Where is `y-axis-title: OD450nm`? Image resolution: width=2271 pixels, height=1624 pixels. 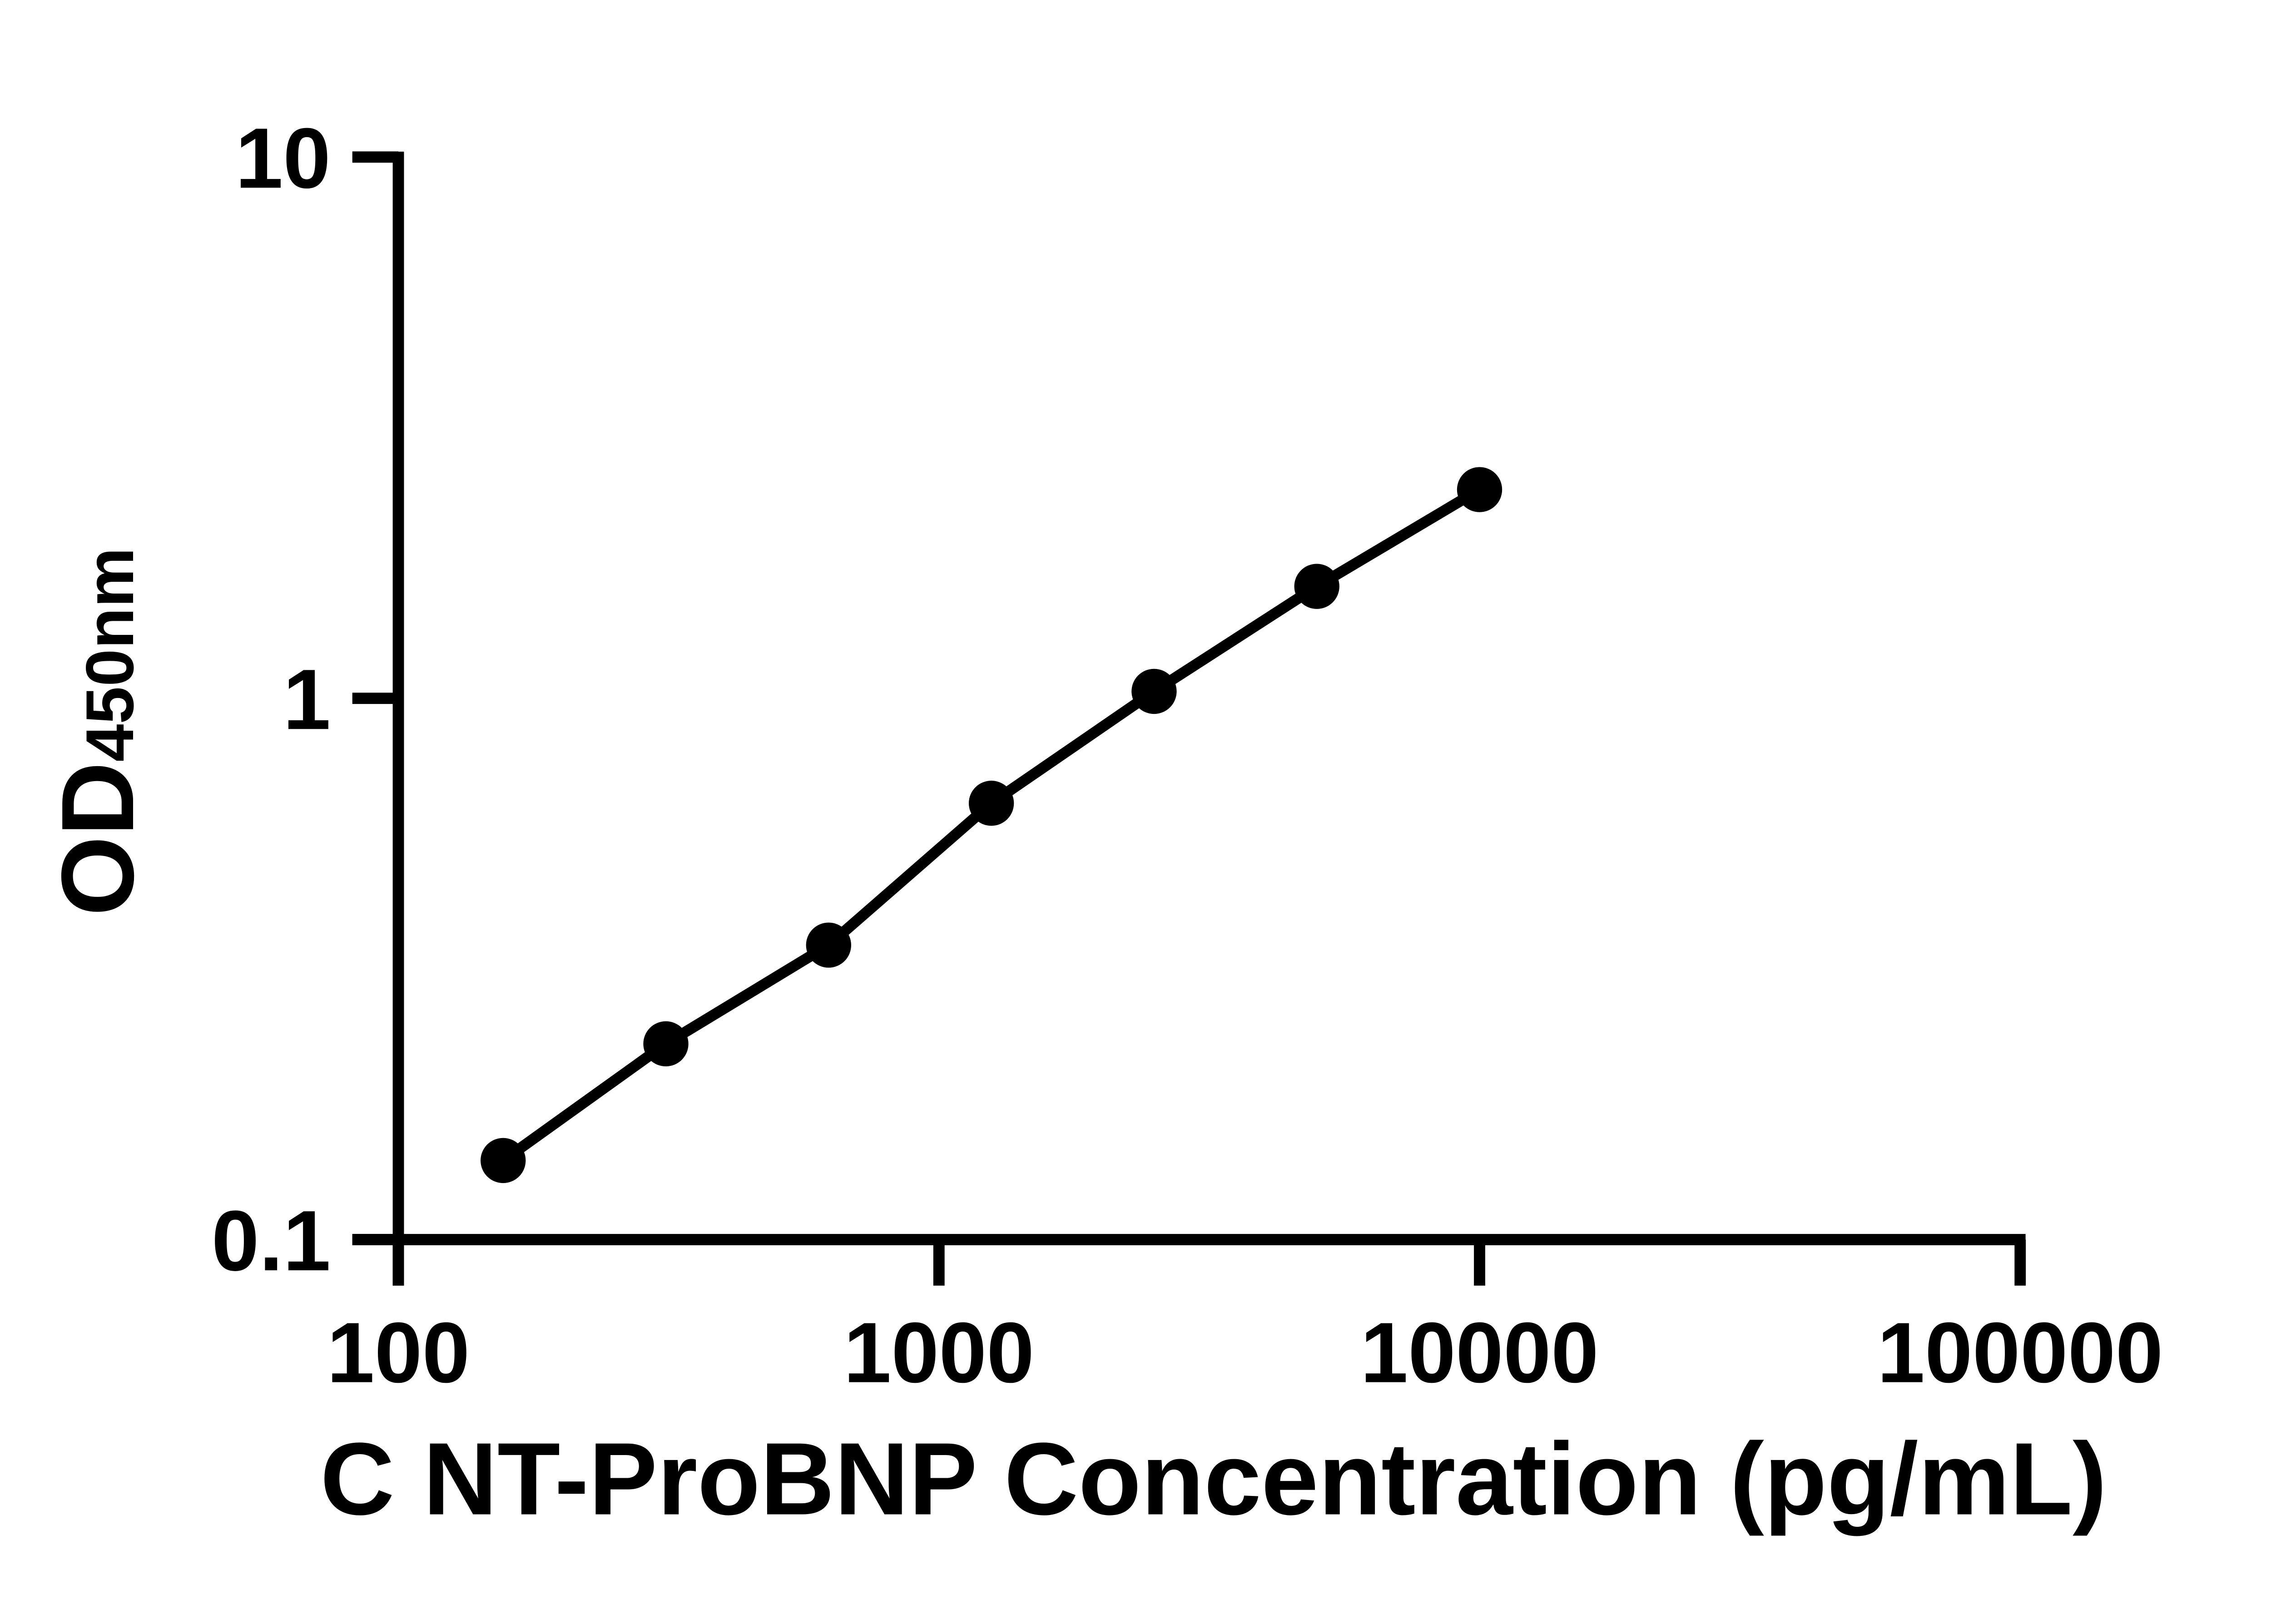 y-axis-title: OD450nm is located at coordinates (97, 731).